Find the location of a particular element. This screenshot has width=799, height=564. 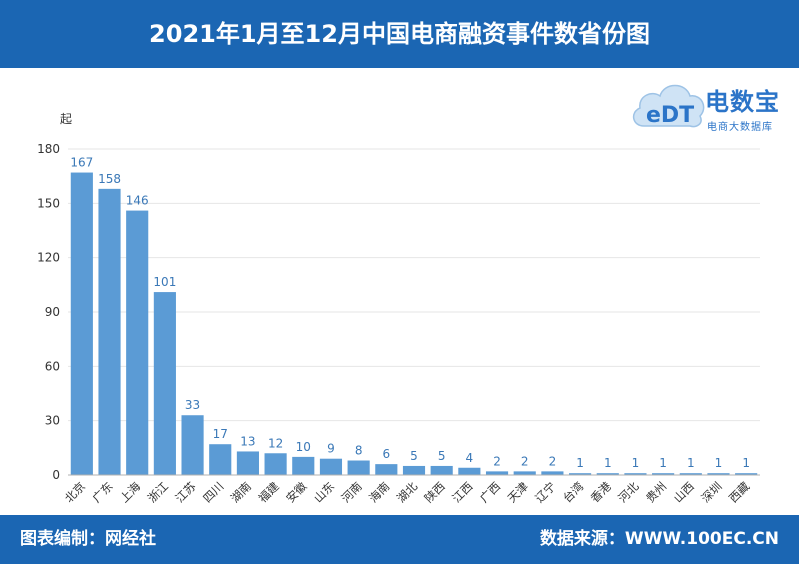

cloud-logo-icon: eDT is located at coordinates (668, 106).